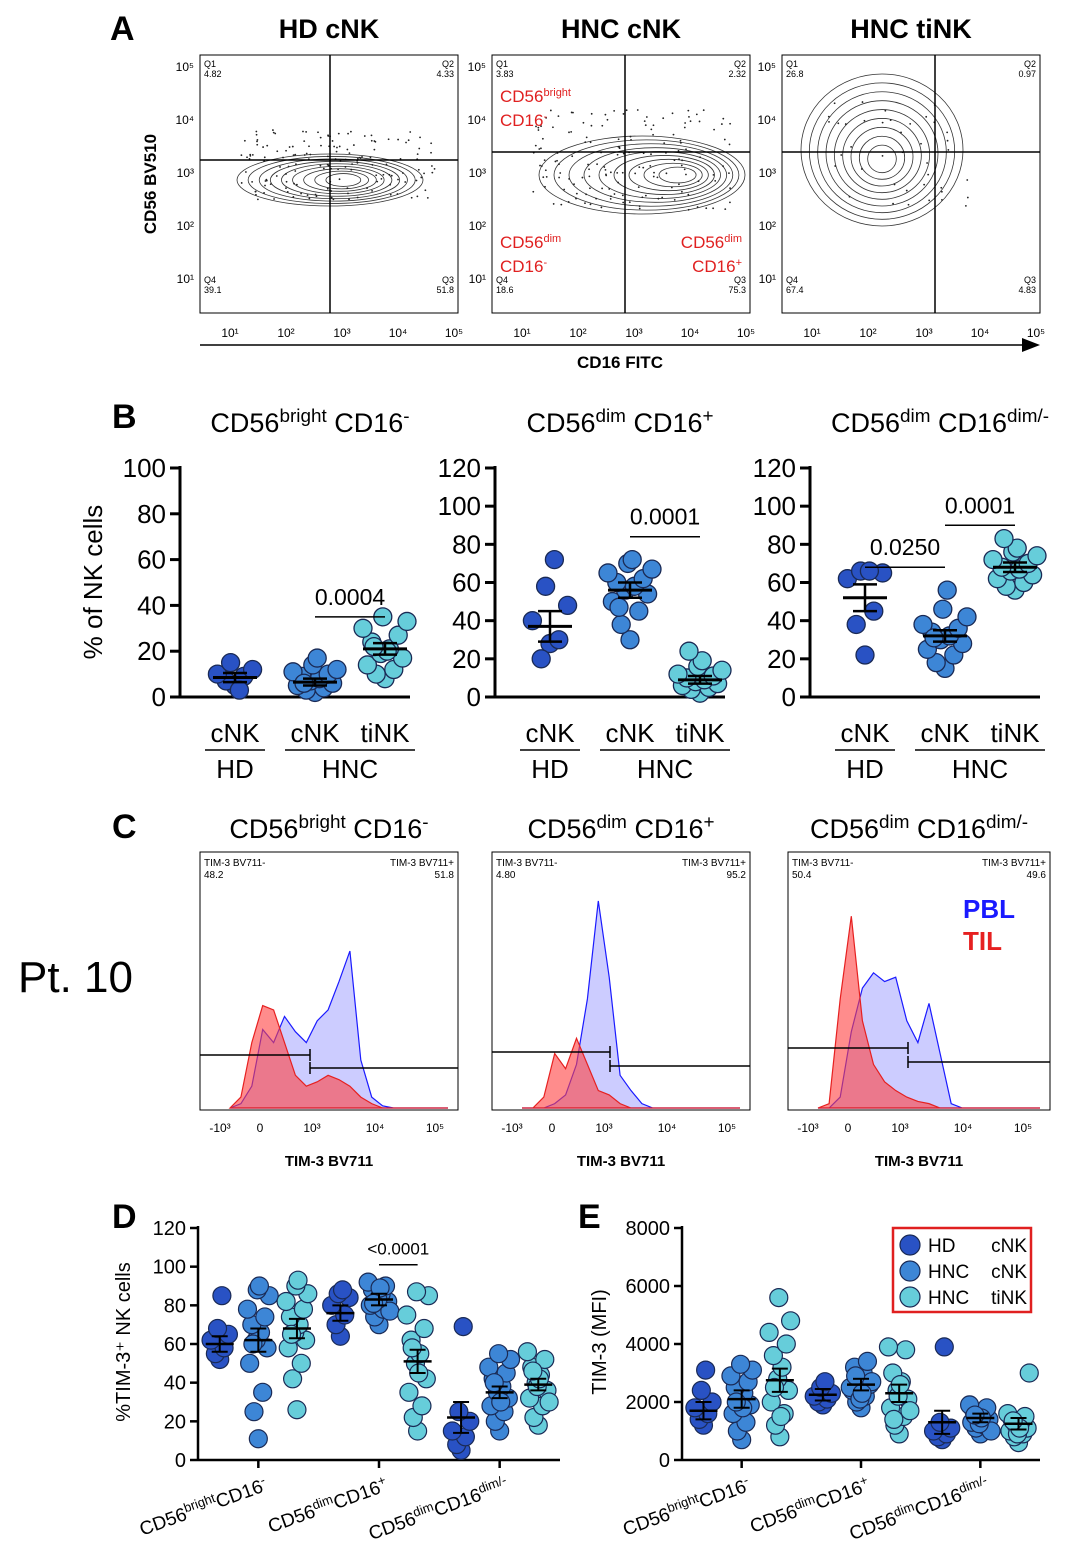 The image size is (1080, 1568). What do you see at coordinates (665, 517) in the screenshot?
I see `p-value-label: 0.0001` at bounding box center [665, 517].